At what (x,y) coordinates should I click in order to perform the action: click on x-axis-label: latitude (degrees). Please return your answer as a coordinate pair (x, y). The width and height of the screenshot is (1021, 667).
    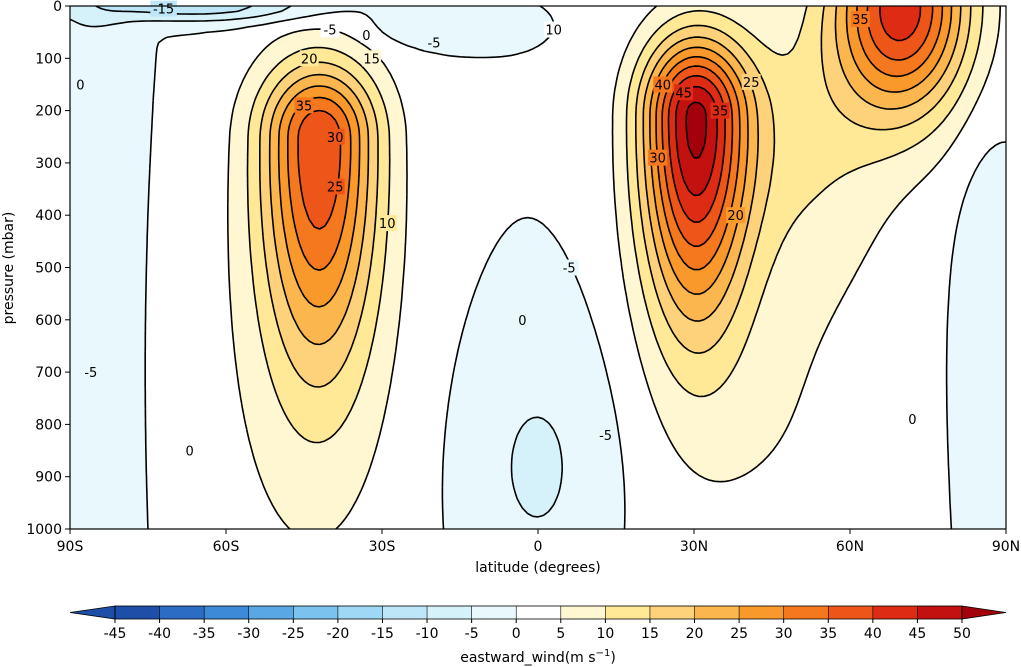
    Looking at the image, I should click on (537, 568).